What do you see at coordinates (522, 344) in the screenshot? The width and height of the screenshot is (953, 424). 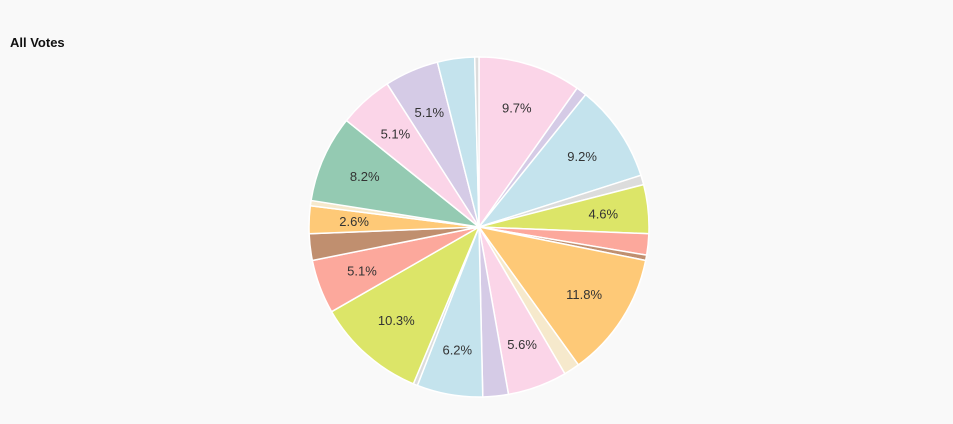 I see `pie-slice-label-10: 5.6%` at bounding box center [522, 344].